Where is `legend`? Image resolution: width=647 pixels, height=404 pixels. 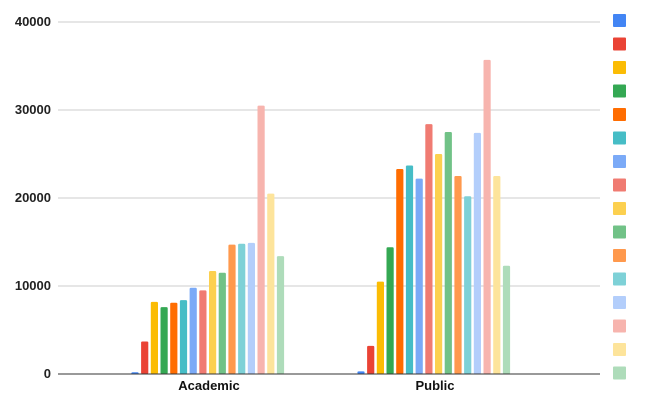 legend is located at coordinates (619, 197).